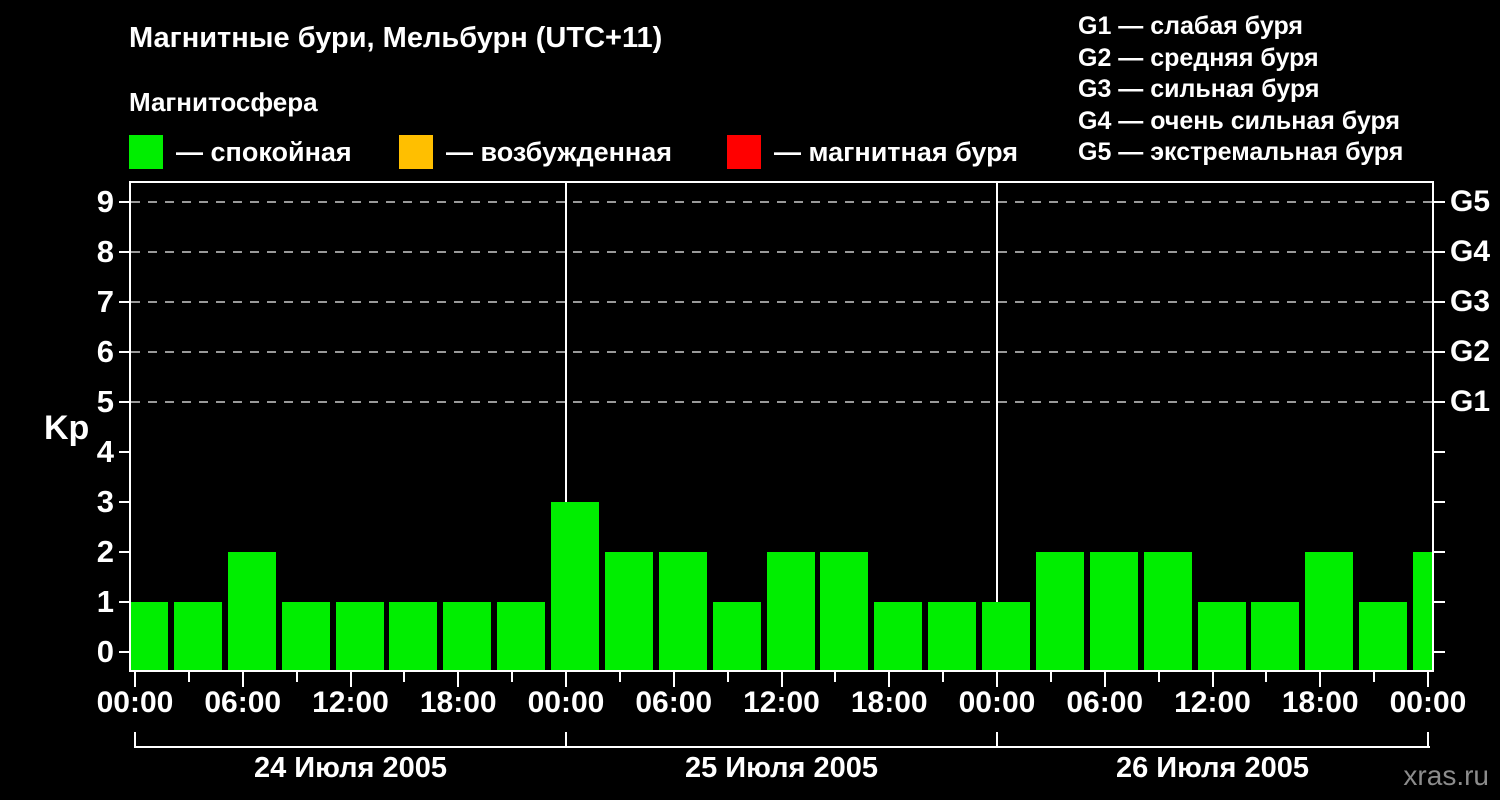 The image size is (1500, 800). Describe the element at coordinates (1191, 26) in the screenshot. I see `storm-scale-item-g1: G1 — слабая буря` at that location.